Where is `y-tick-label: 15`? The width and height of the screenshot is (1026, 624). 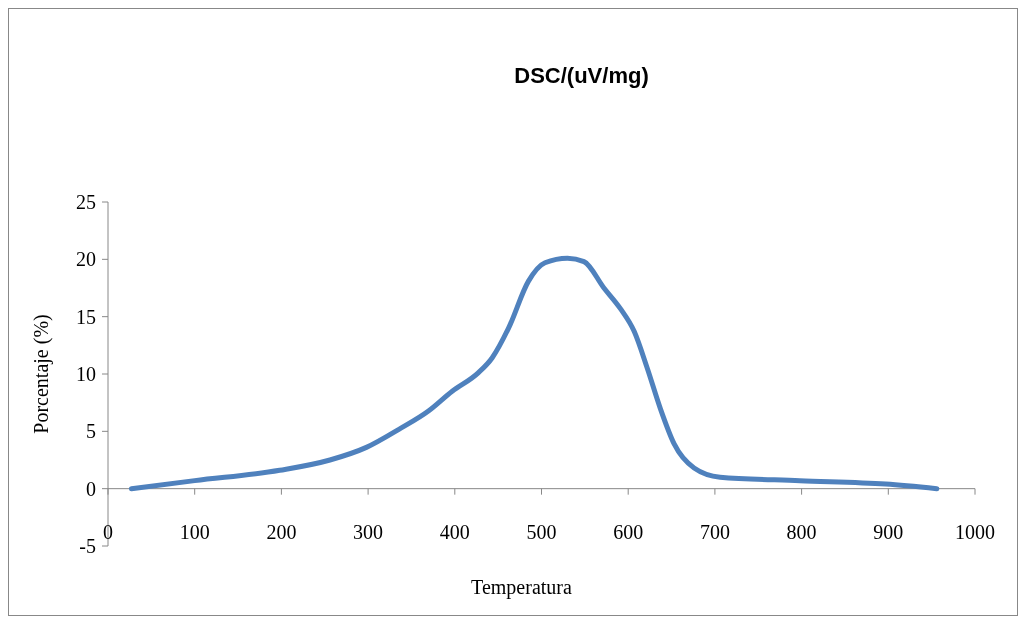
y-tick-label: 15 is located at coordinates (86, 316).